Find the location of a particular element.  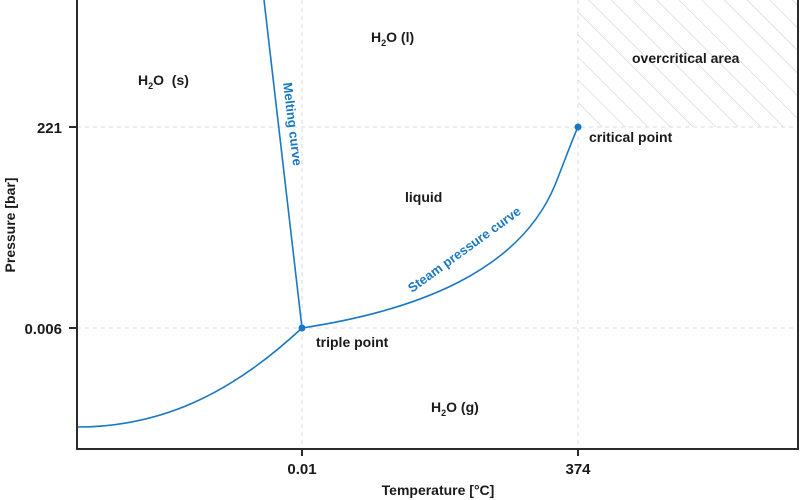

melting-curve-label: Melting curve is located at coordinates (292, 124).